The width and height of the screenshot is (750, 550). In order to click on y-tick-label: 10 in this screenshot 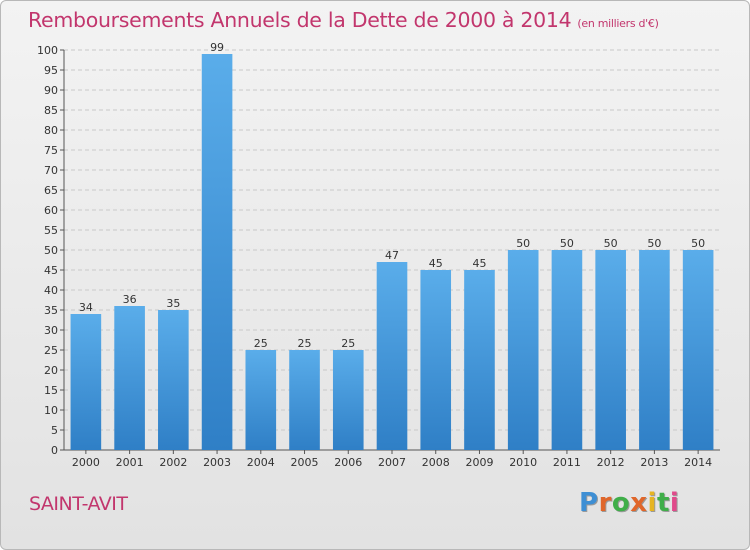, I will do `click(51, 410)`.